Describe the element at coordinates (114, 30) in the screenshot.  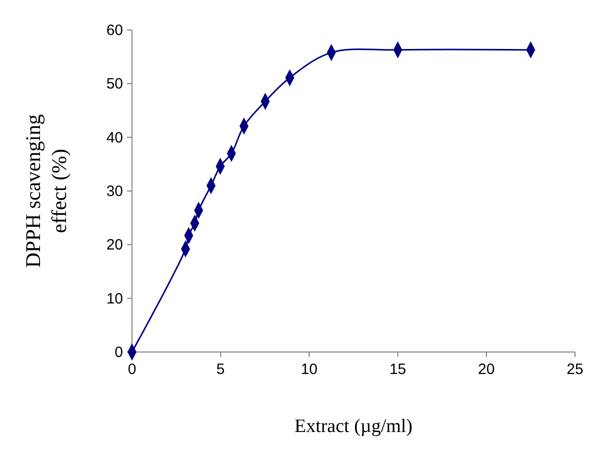
I see `y-tick-label: 60` at that location.